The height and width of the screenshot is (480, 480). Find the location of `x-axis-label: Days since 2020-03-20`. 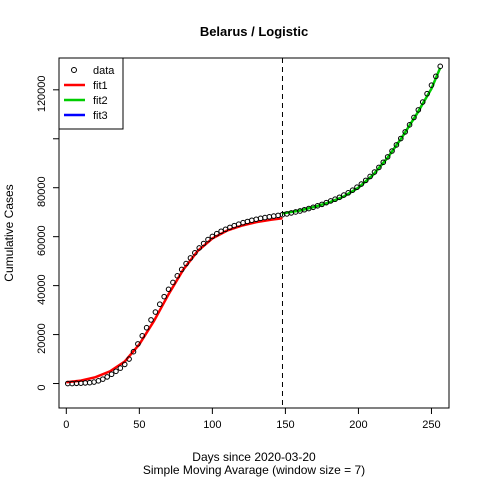

x-axis-label: Days since 2020-03-20 is located at coordinates (254, 457).